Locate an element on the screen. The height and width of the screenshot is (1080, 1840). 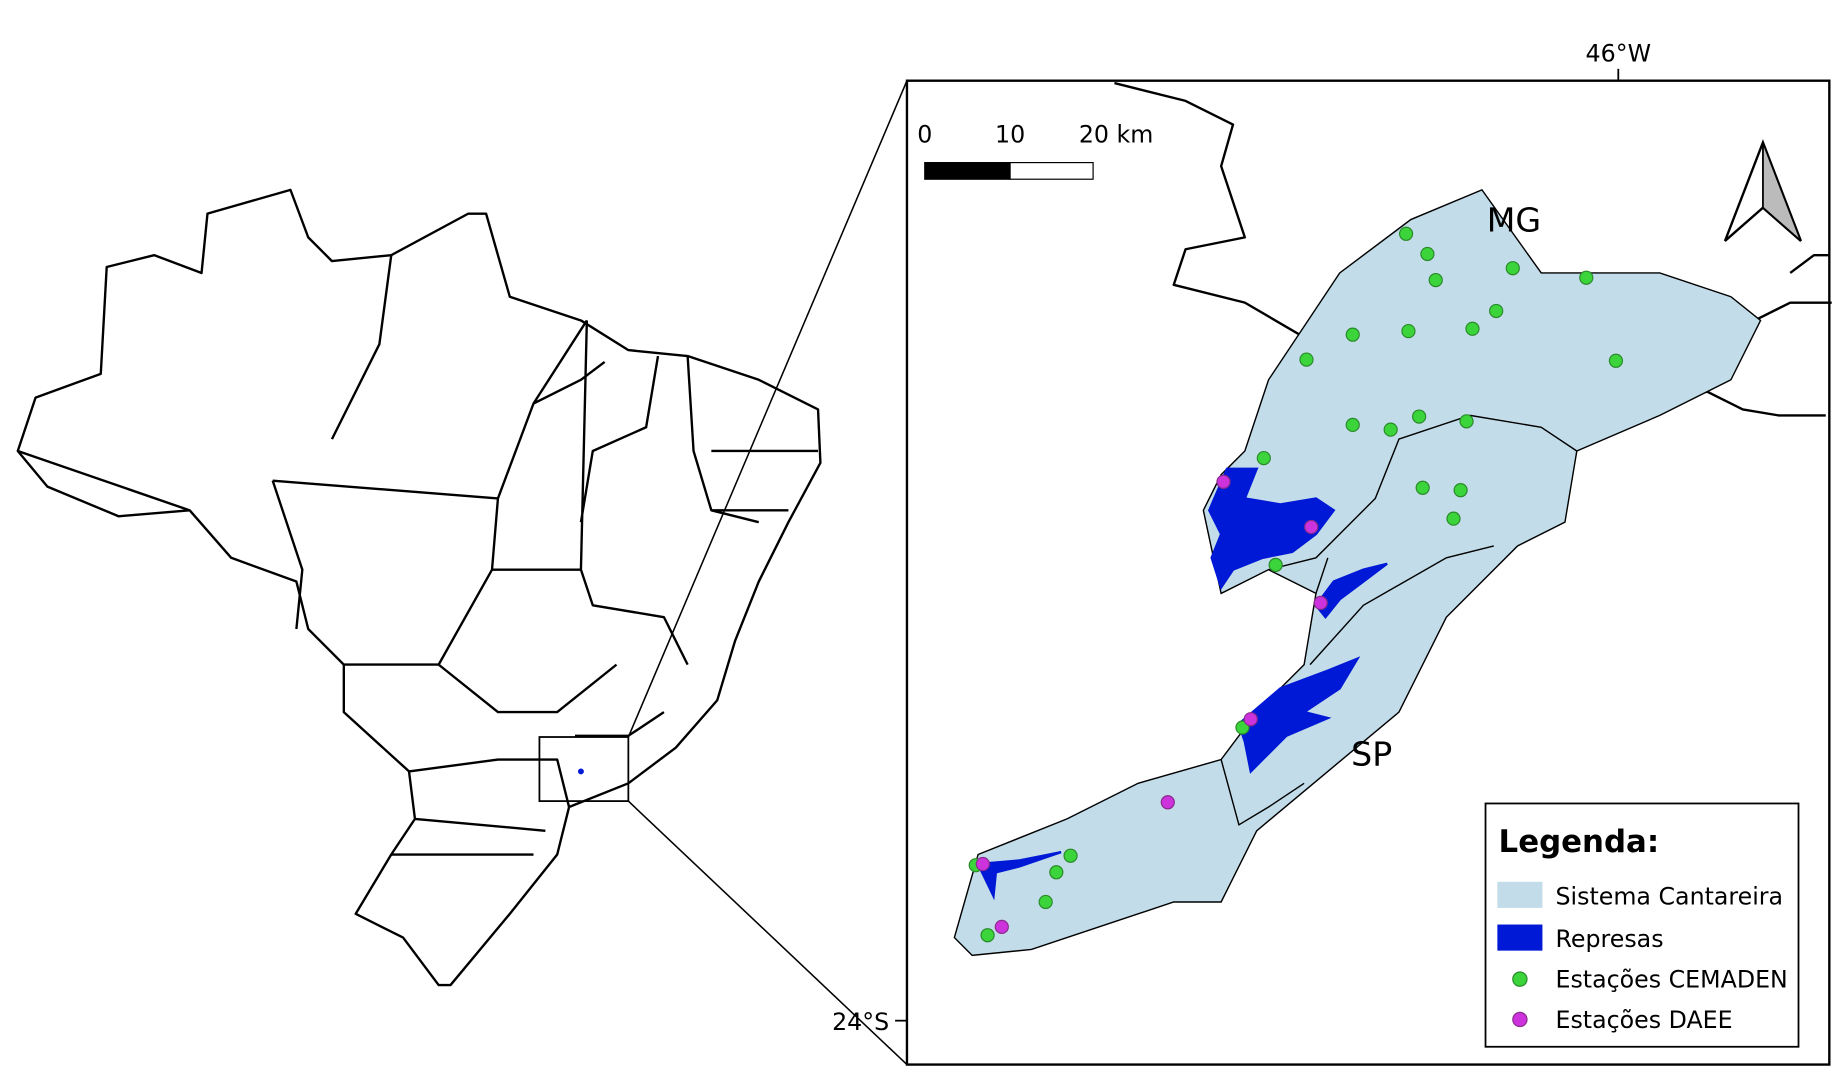
locator-dot is located at coordinates (580, 771).